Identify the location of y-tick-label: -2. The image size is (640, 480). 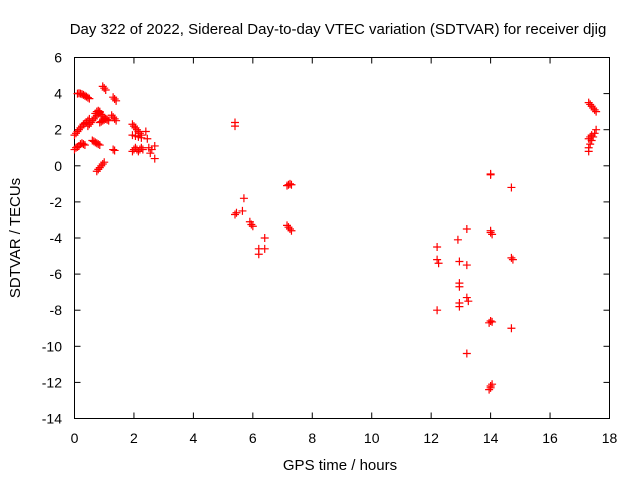
(56, 202).